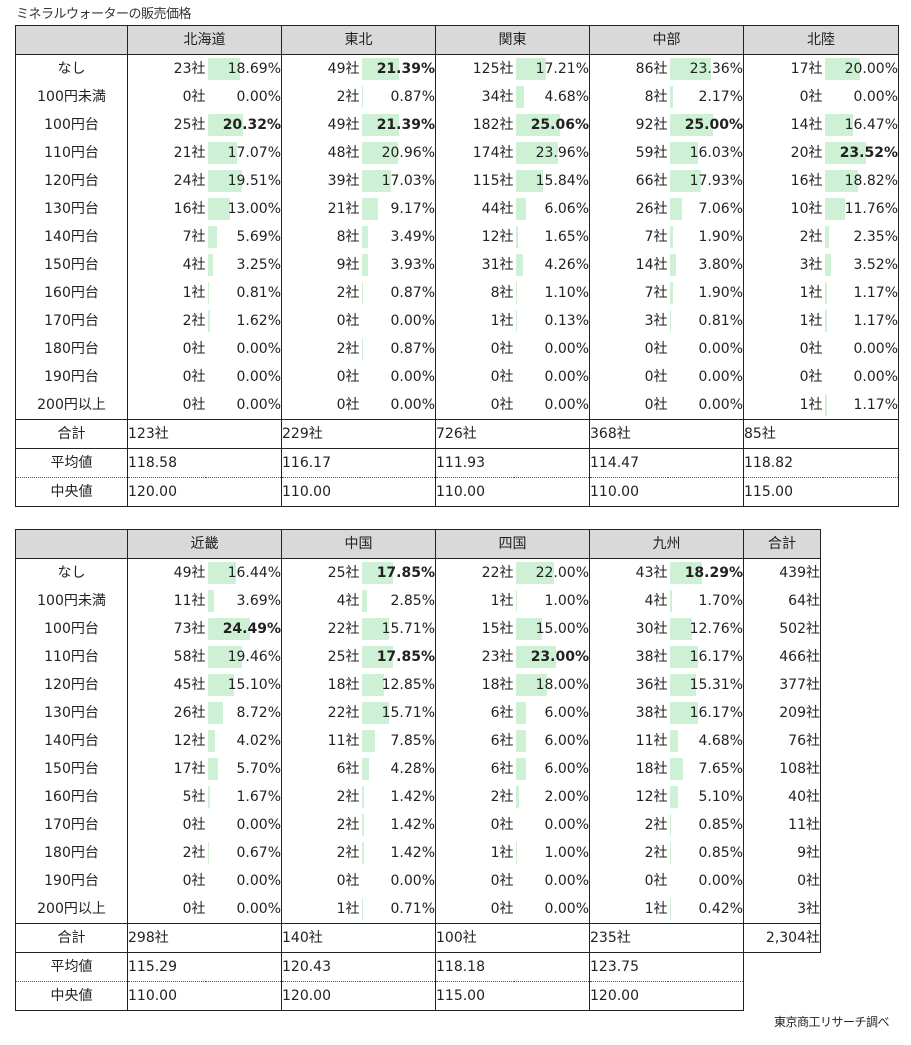 This screenshot has width=911, height=1045. What do you see at coordinates (397, 181) in the screenshot?
I see `share-percent: 17.03%` at bounding box center [397, 181].